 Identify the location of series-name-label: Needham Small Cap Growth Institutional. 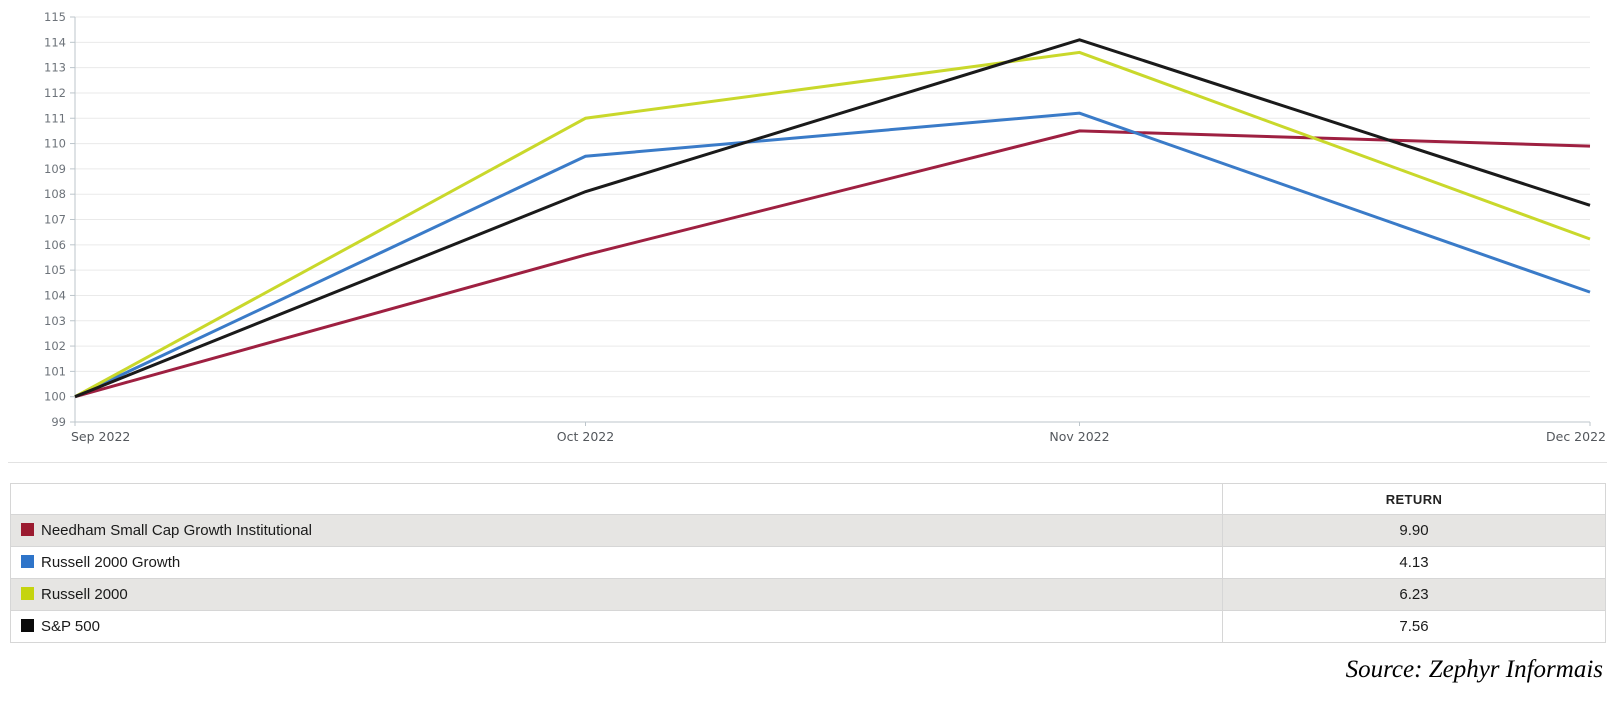
(176, 530).